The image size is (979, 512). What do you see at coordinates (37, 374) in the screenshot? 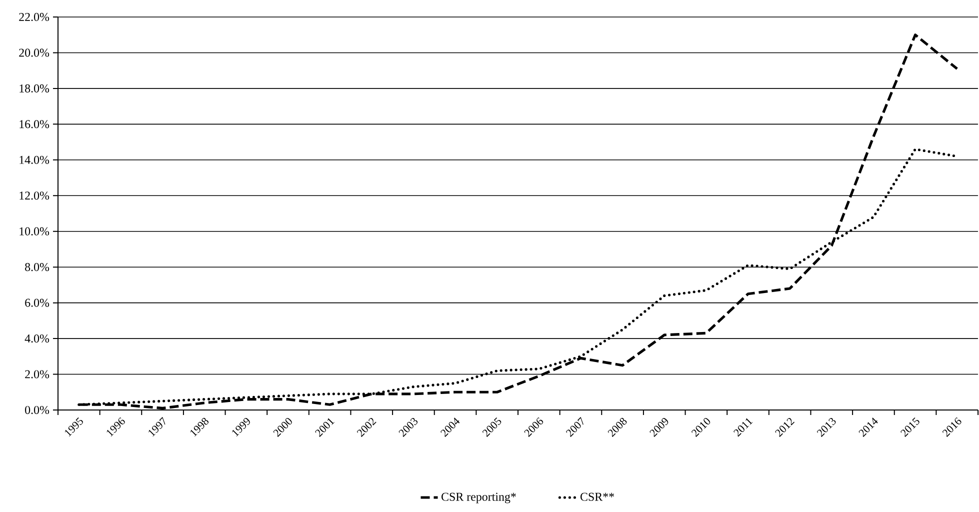
I see `y-tick-label: 2.0%` at bounding box center [37, 374].